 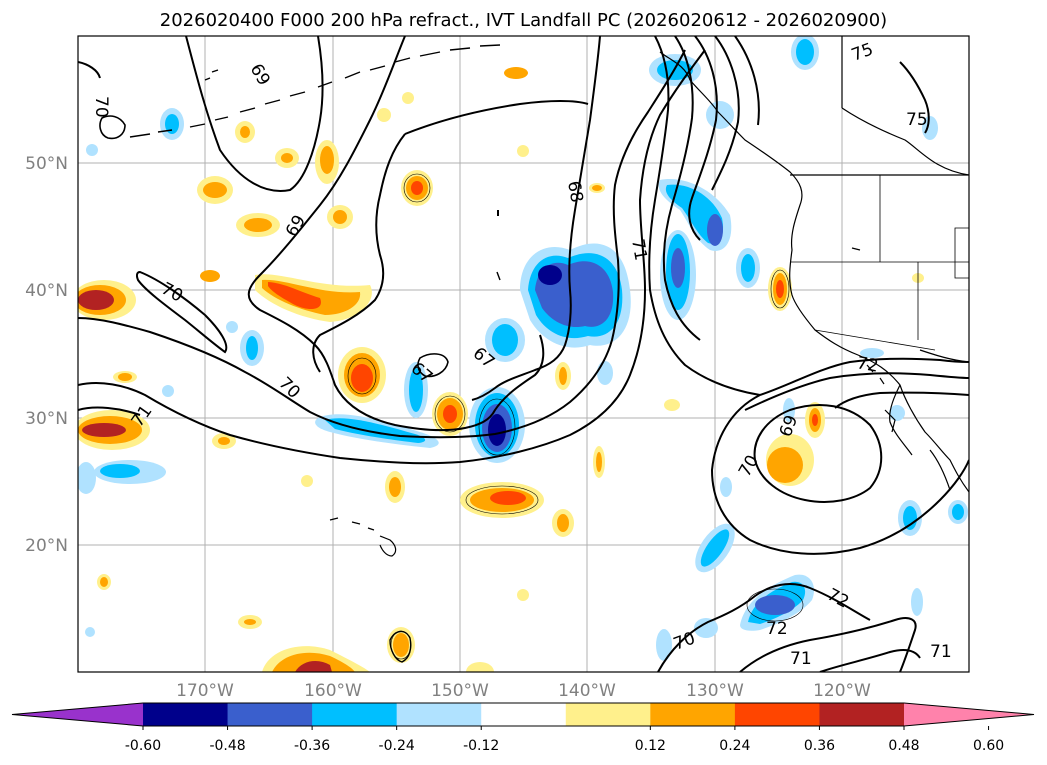 What do you see at coordinates (333, 691) in the screenshot?
I see `lon-label-160w: 160°W` at bounding box center [333, 691].